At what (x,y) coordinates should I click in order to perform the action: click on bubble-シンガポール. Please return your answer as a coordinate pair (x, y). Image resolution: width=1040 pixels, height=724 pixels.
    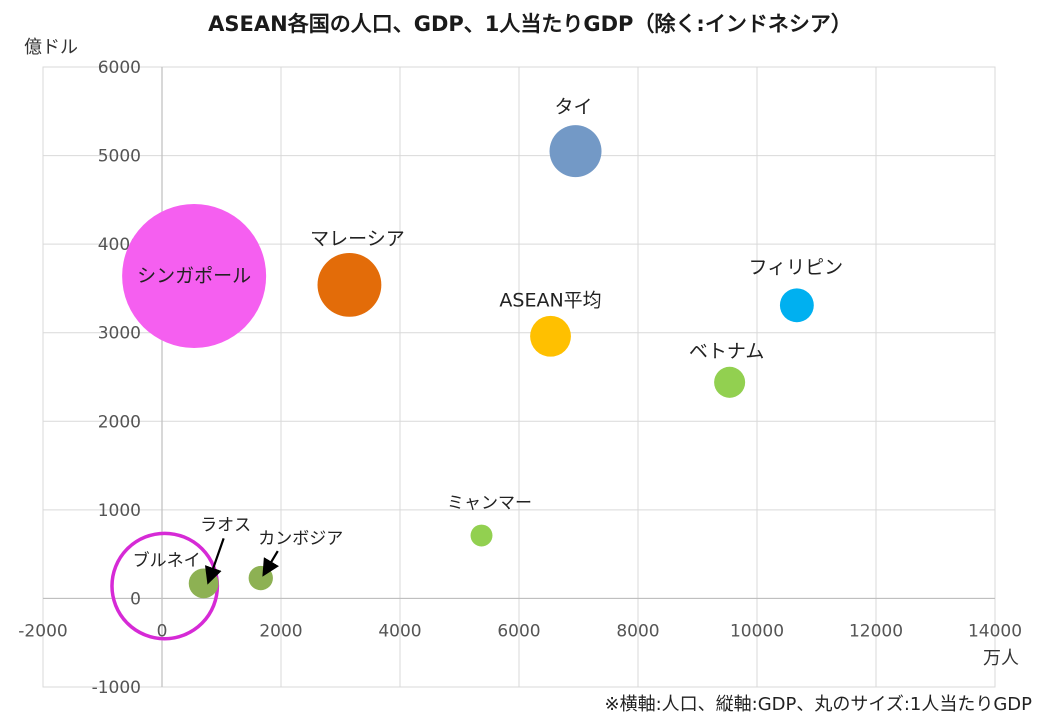
    Looking at the image, I should click on (194, 276).